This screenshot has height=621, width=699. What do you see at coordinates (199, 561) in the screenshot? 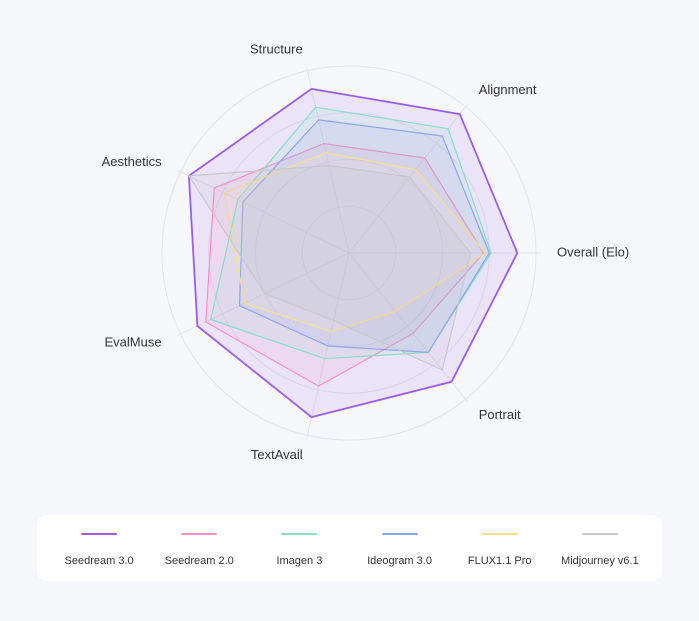
I see `legend-label: Seedream 2.0` at bounding box center [199, 561].